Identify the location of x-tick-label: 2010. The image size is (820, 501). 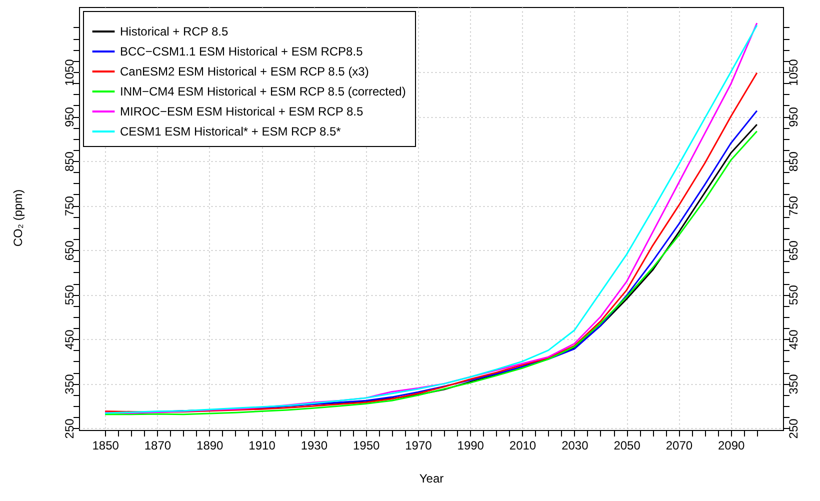
(522, 445).